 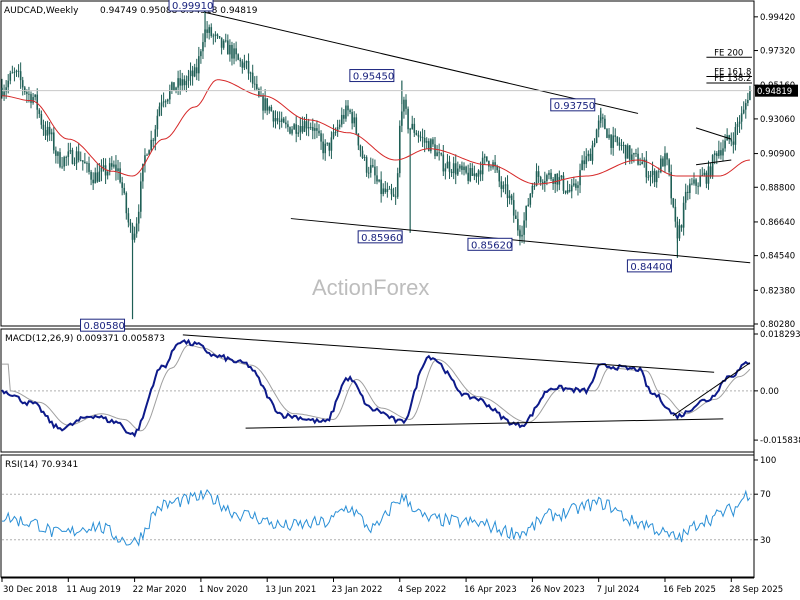 What do you see at coordinates (776, 90) in the screenshot?
I see `last-price-tag` at bounding box center [776, 90].